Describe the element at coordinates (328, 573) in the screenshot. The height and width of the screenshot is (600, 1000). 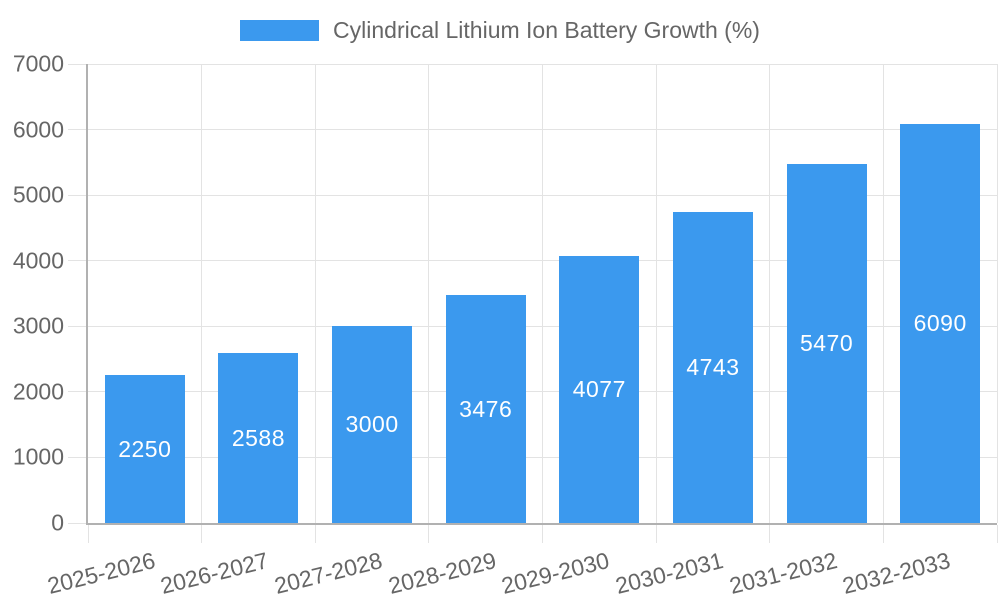
I see `x-axis-label: 2027-2028` at that location.